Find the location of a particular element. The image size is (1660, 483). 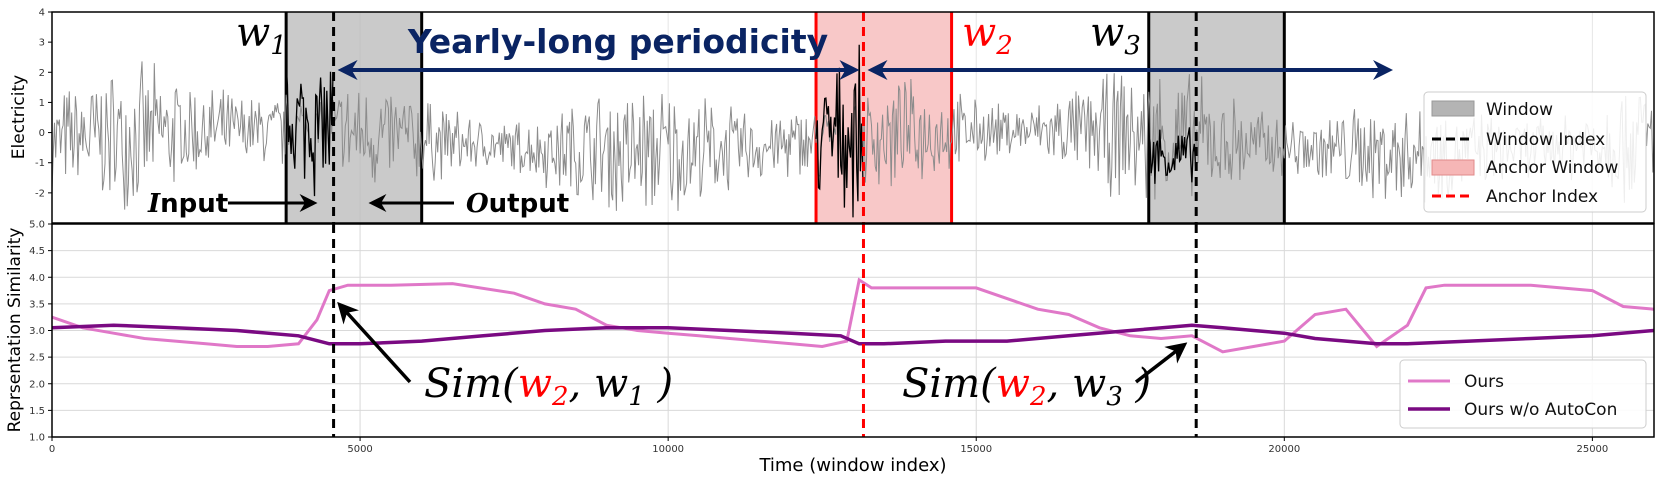

legend-window-patch is located at coordinates (1453, 108).